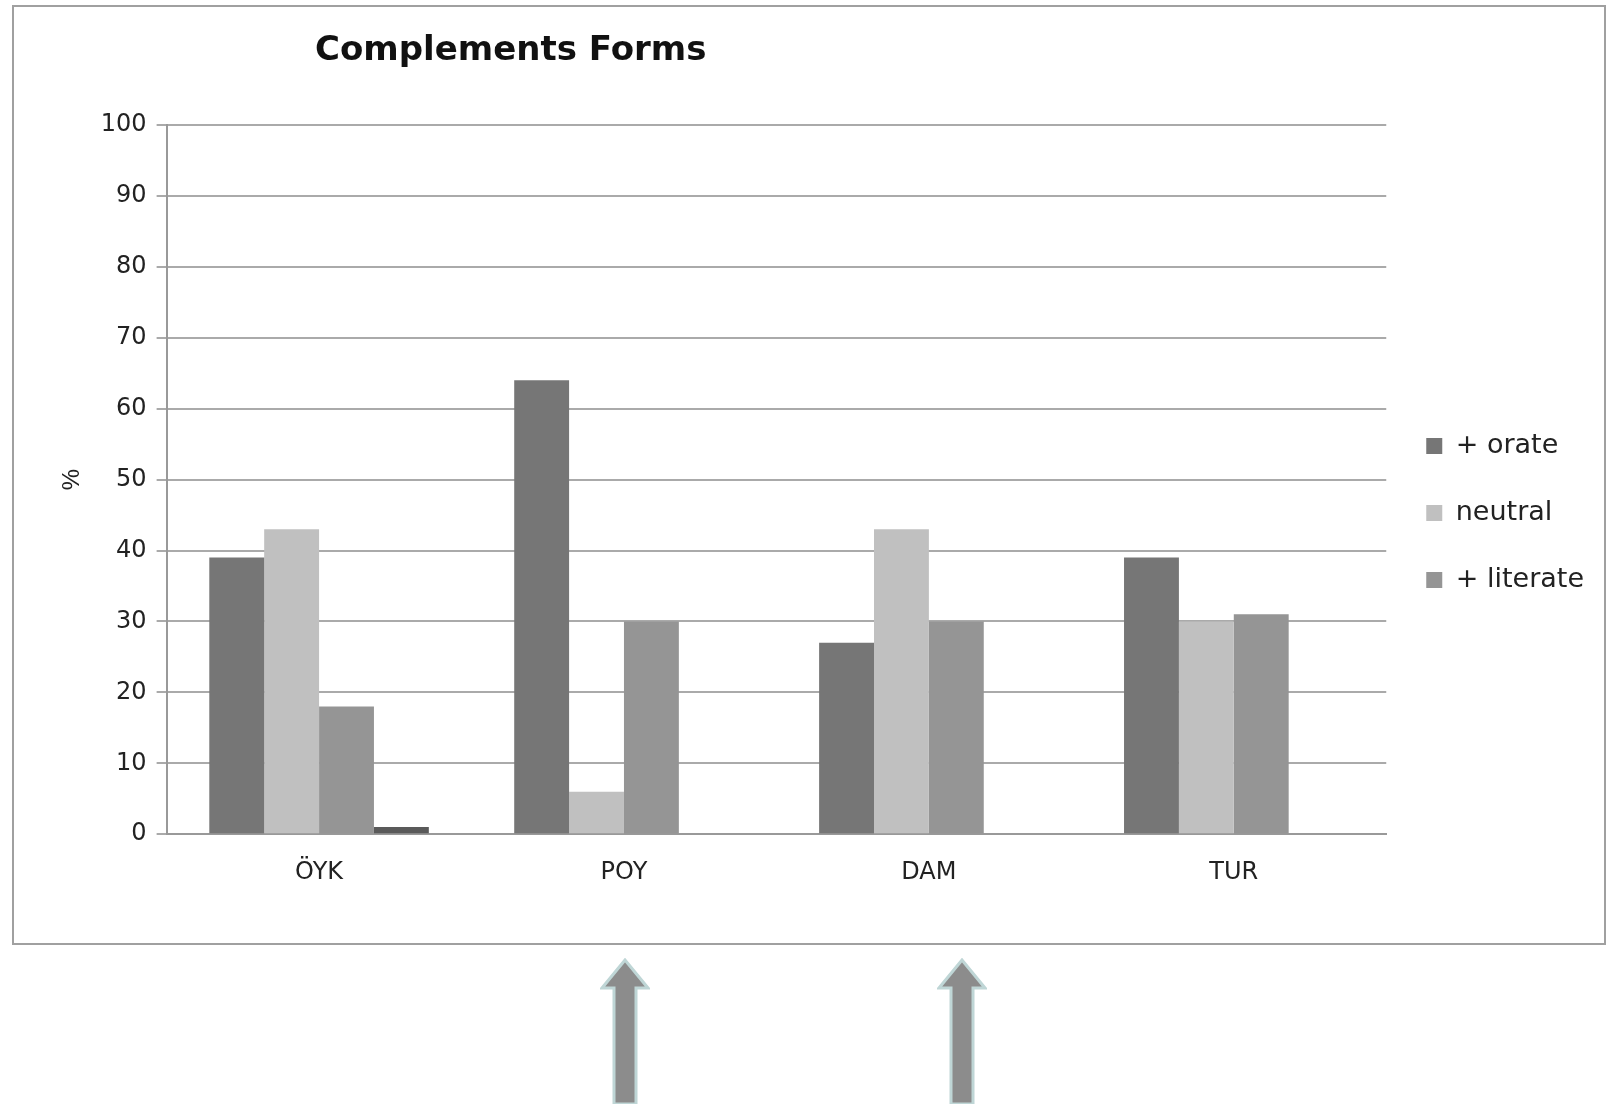 This screenshot has width=1608, height=1107. Describe the element at coordinates (131, 619) in the screenshot. I see `y-tick-label: 30` at that location.